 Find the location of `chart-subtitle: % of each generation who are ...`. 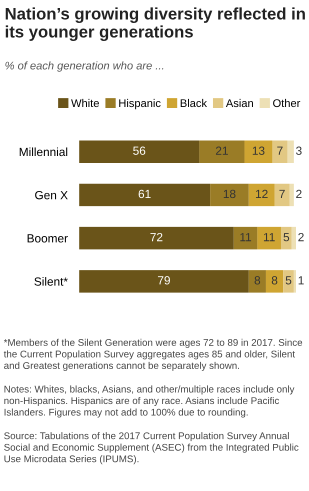

chart-subtitle: % of each generation who are ... is located at coordinates (84, 66).